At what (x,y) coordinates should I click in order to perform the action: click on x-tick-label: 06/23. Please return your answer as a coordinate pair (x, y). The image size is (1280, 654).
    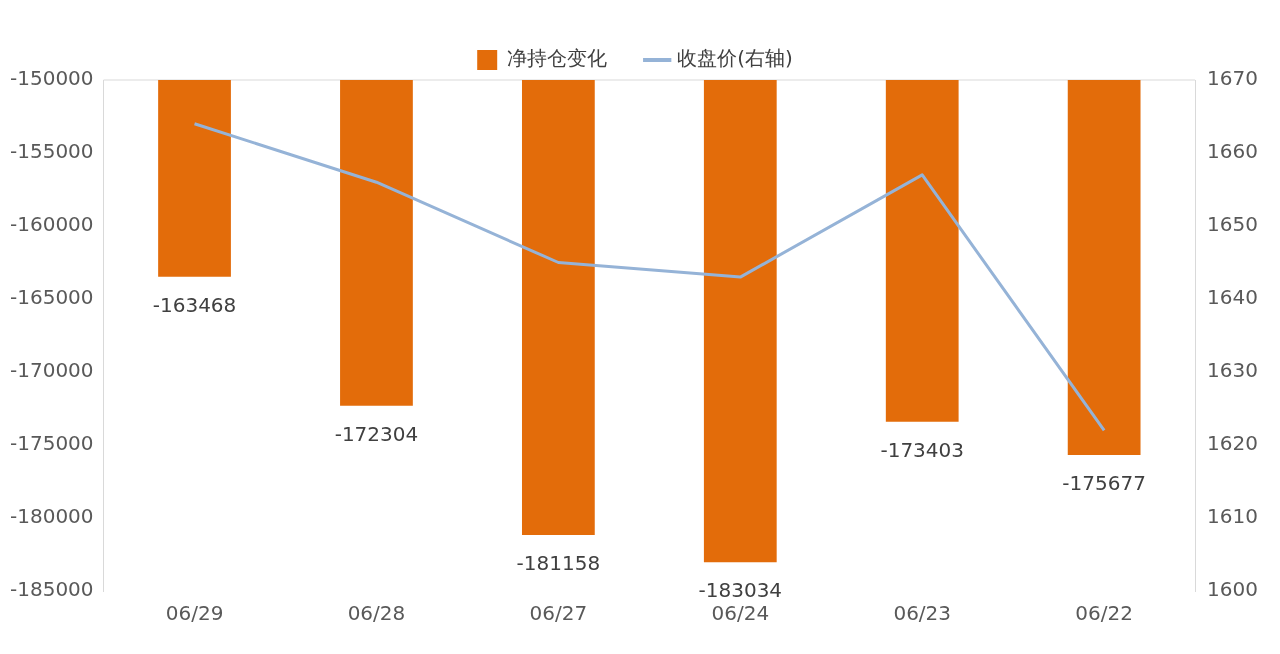
    Looking at the image, I should click on (922, 613).